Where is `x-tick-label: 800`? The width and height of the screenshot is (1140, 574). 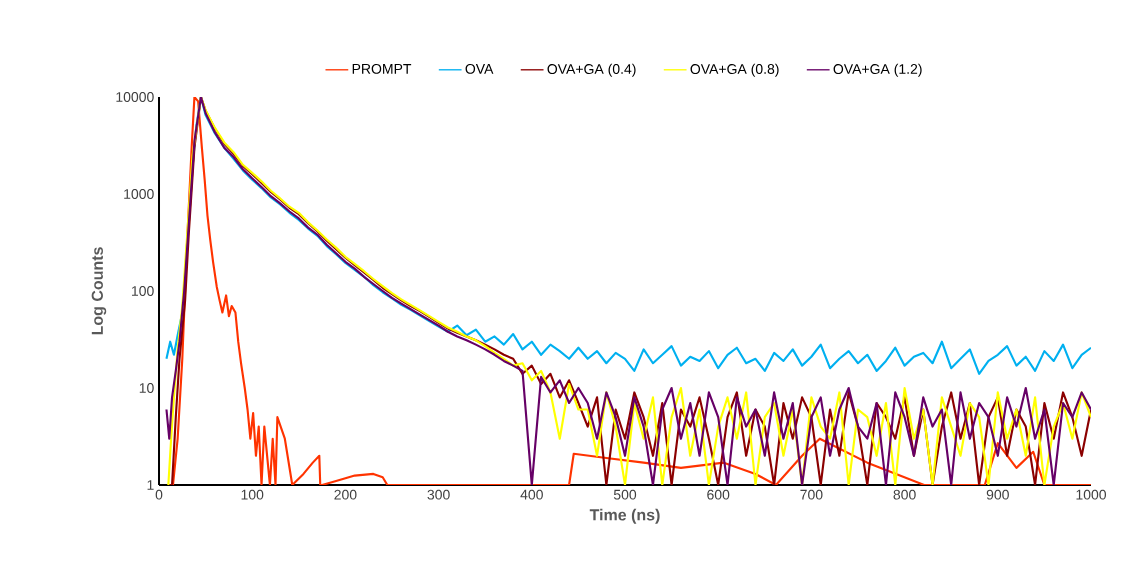 x-tick-label: 800 is located at coordinates (904, 494).